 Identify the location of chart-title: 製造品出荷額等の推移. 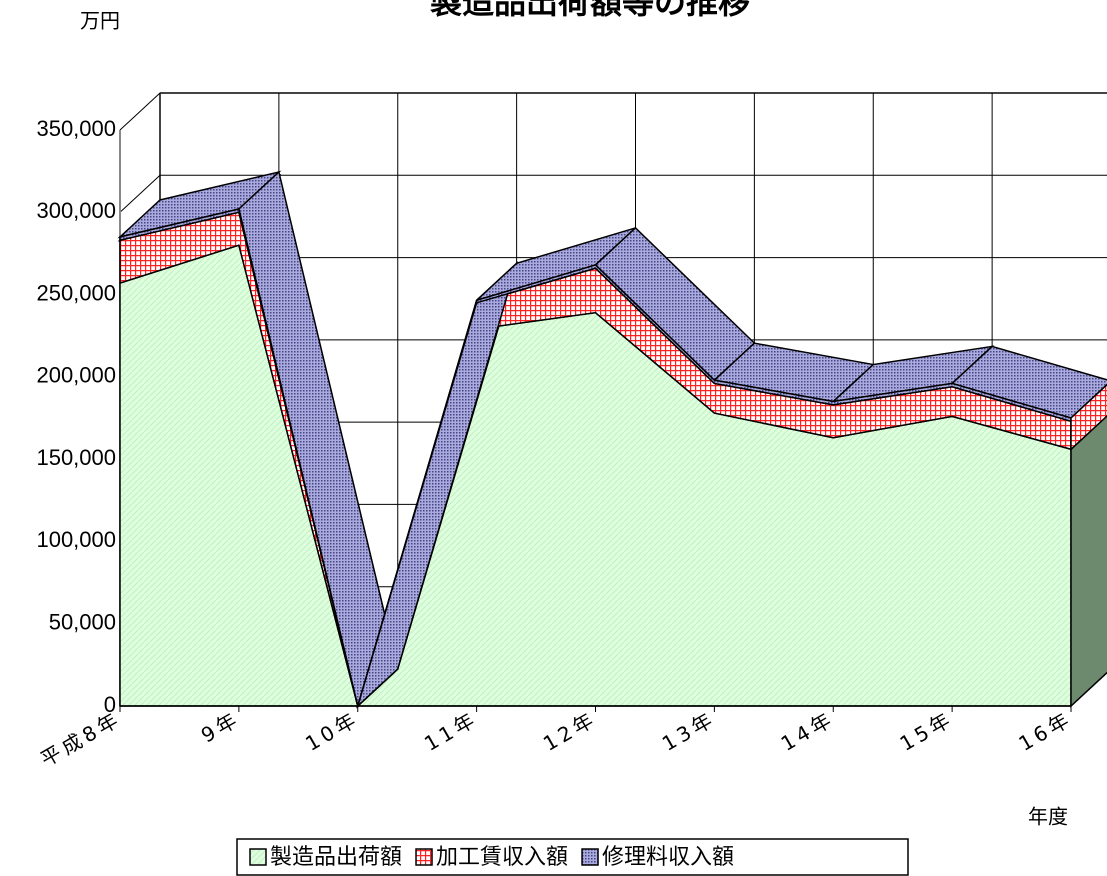
(590, 10).